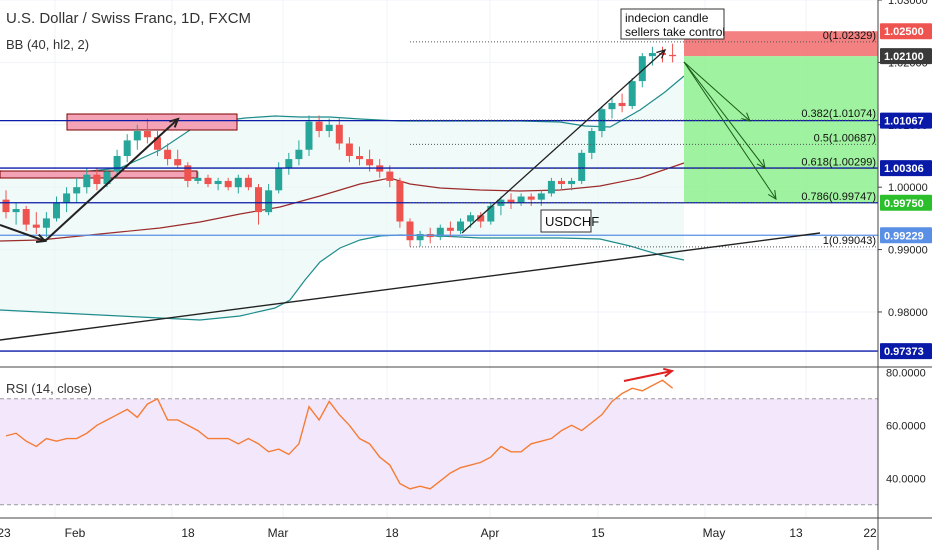  I want to click on bollinger-lower-line, so click(342, 277).